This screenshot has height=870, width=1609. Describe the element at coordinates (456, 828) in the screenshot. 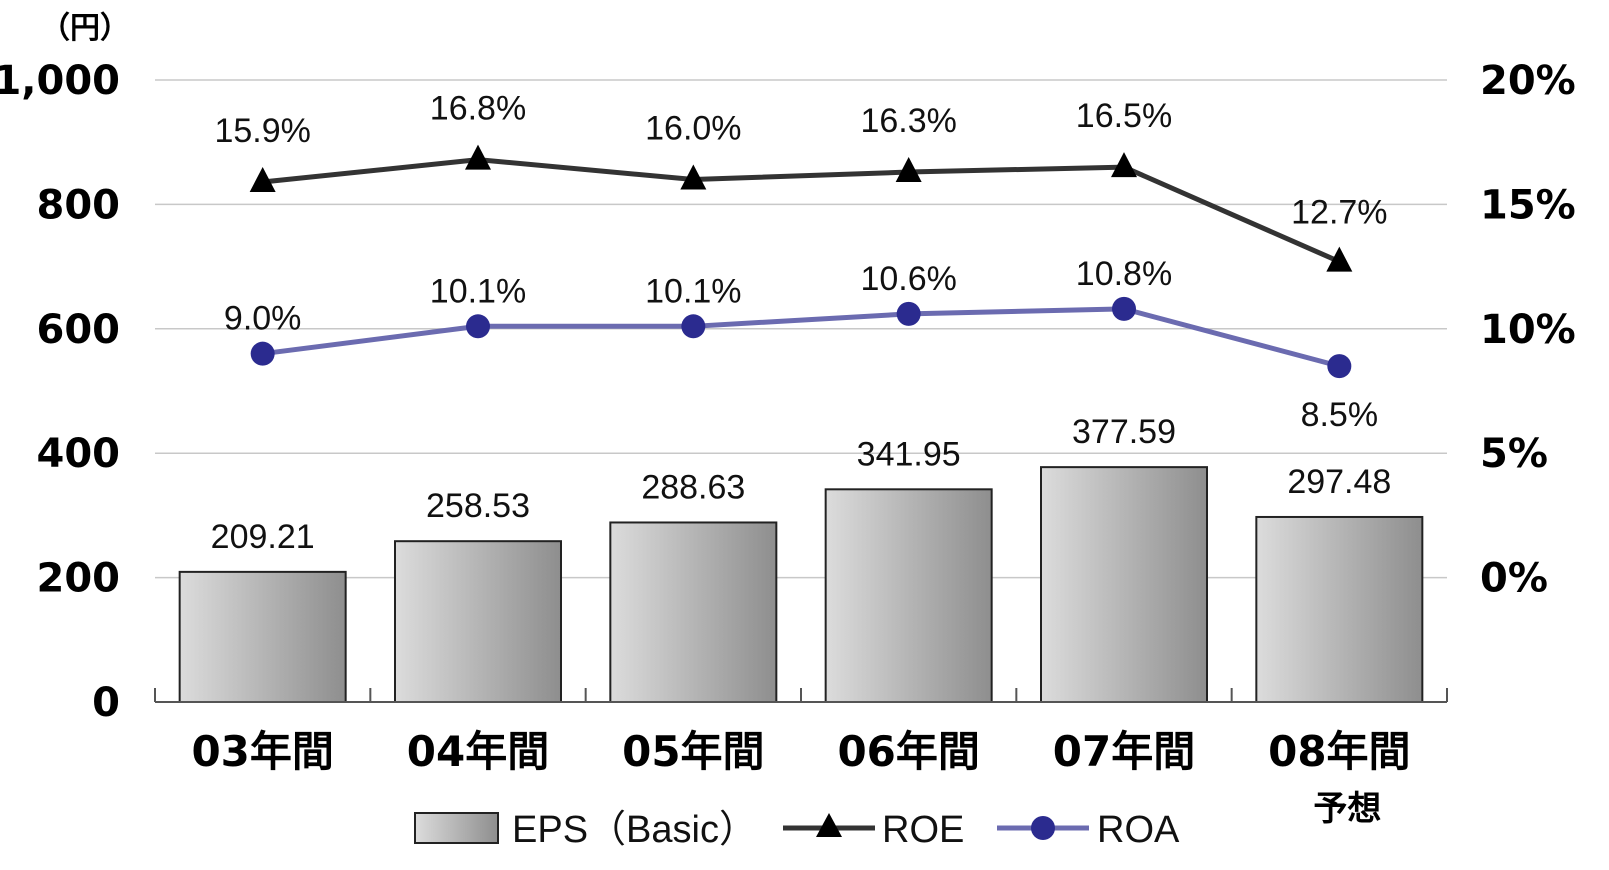

I see `legend-eps-swatch` at that location.